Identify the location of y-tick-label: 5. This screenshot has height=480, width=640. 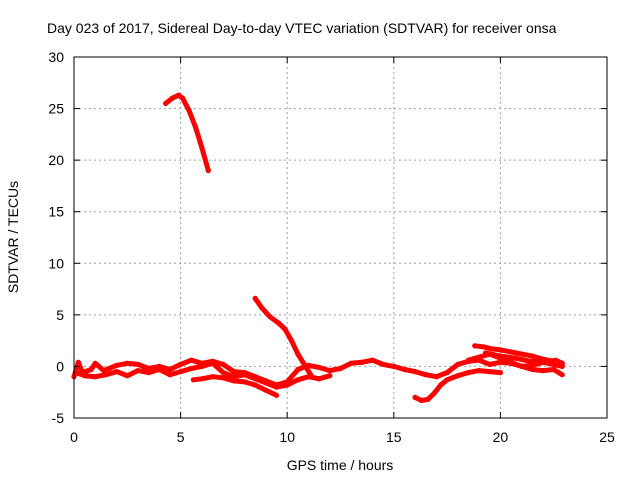
(60, 315).